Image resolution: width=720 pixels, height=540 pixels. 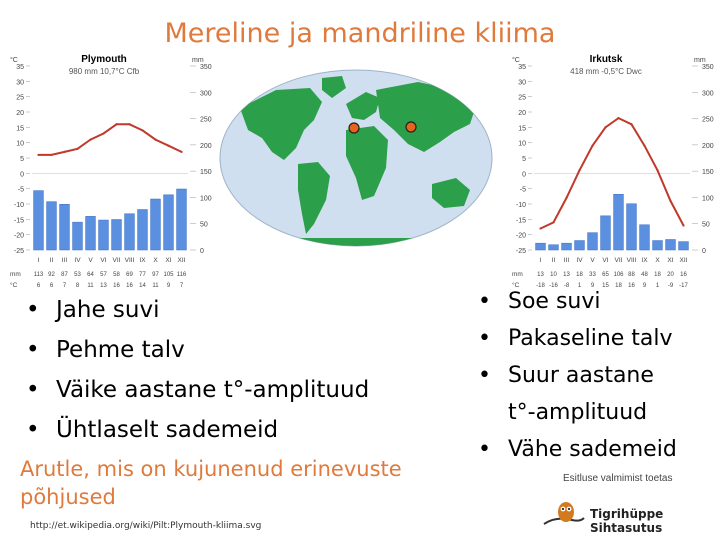 I want to click on footer-mm-value: 77, so click(x=142, y=275).